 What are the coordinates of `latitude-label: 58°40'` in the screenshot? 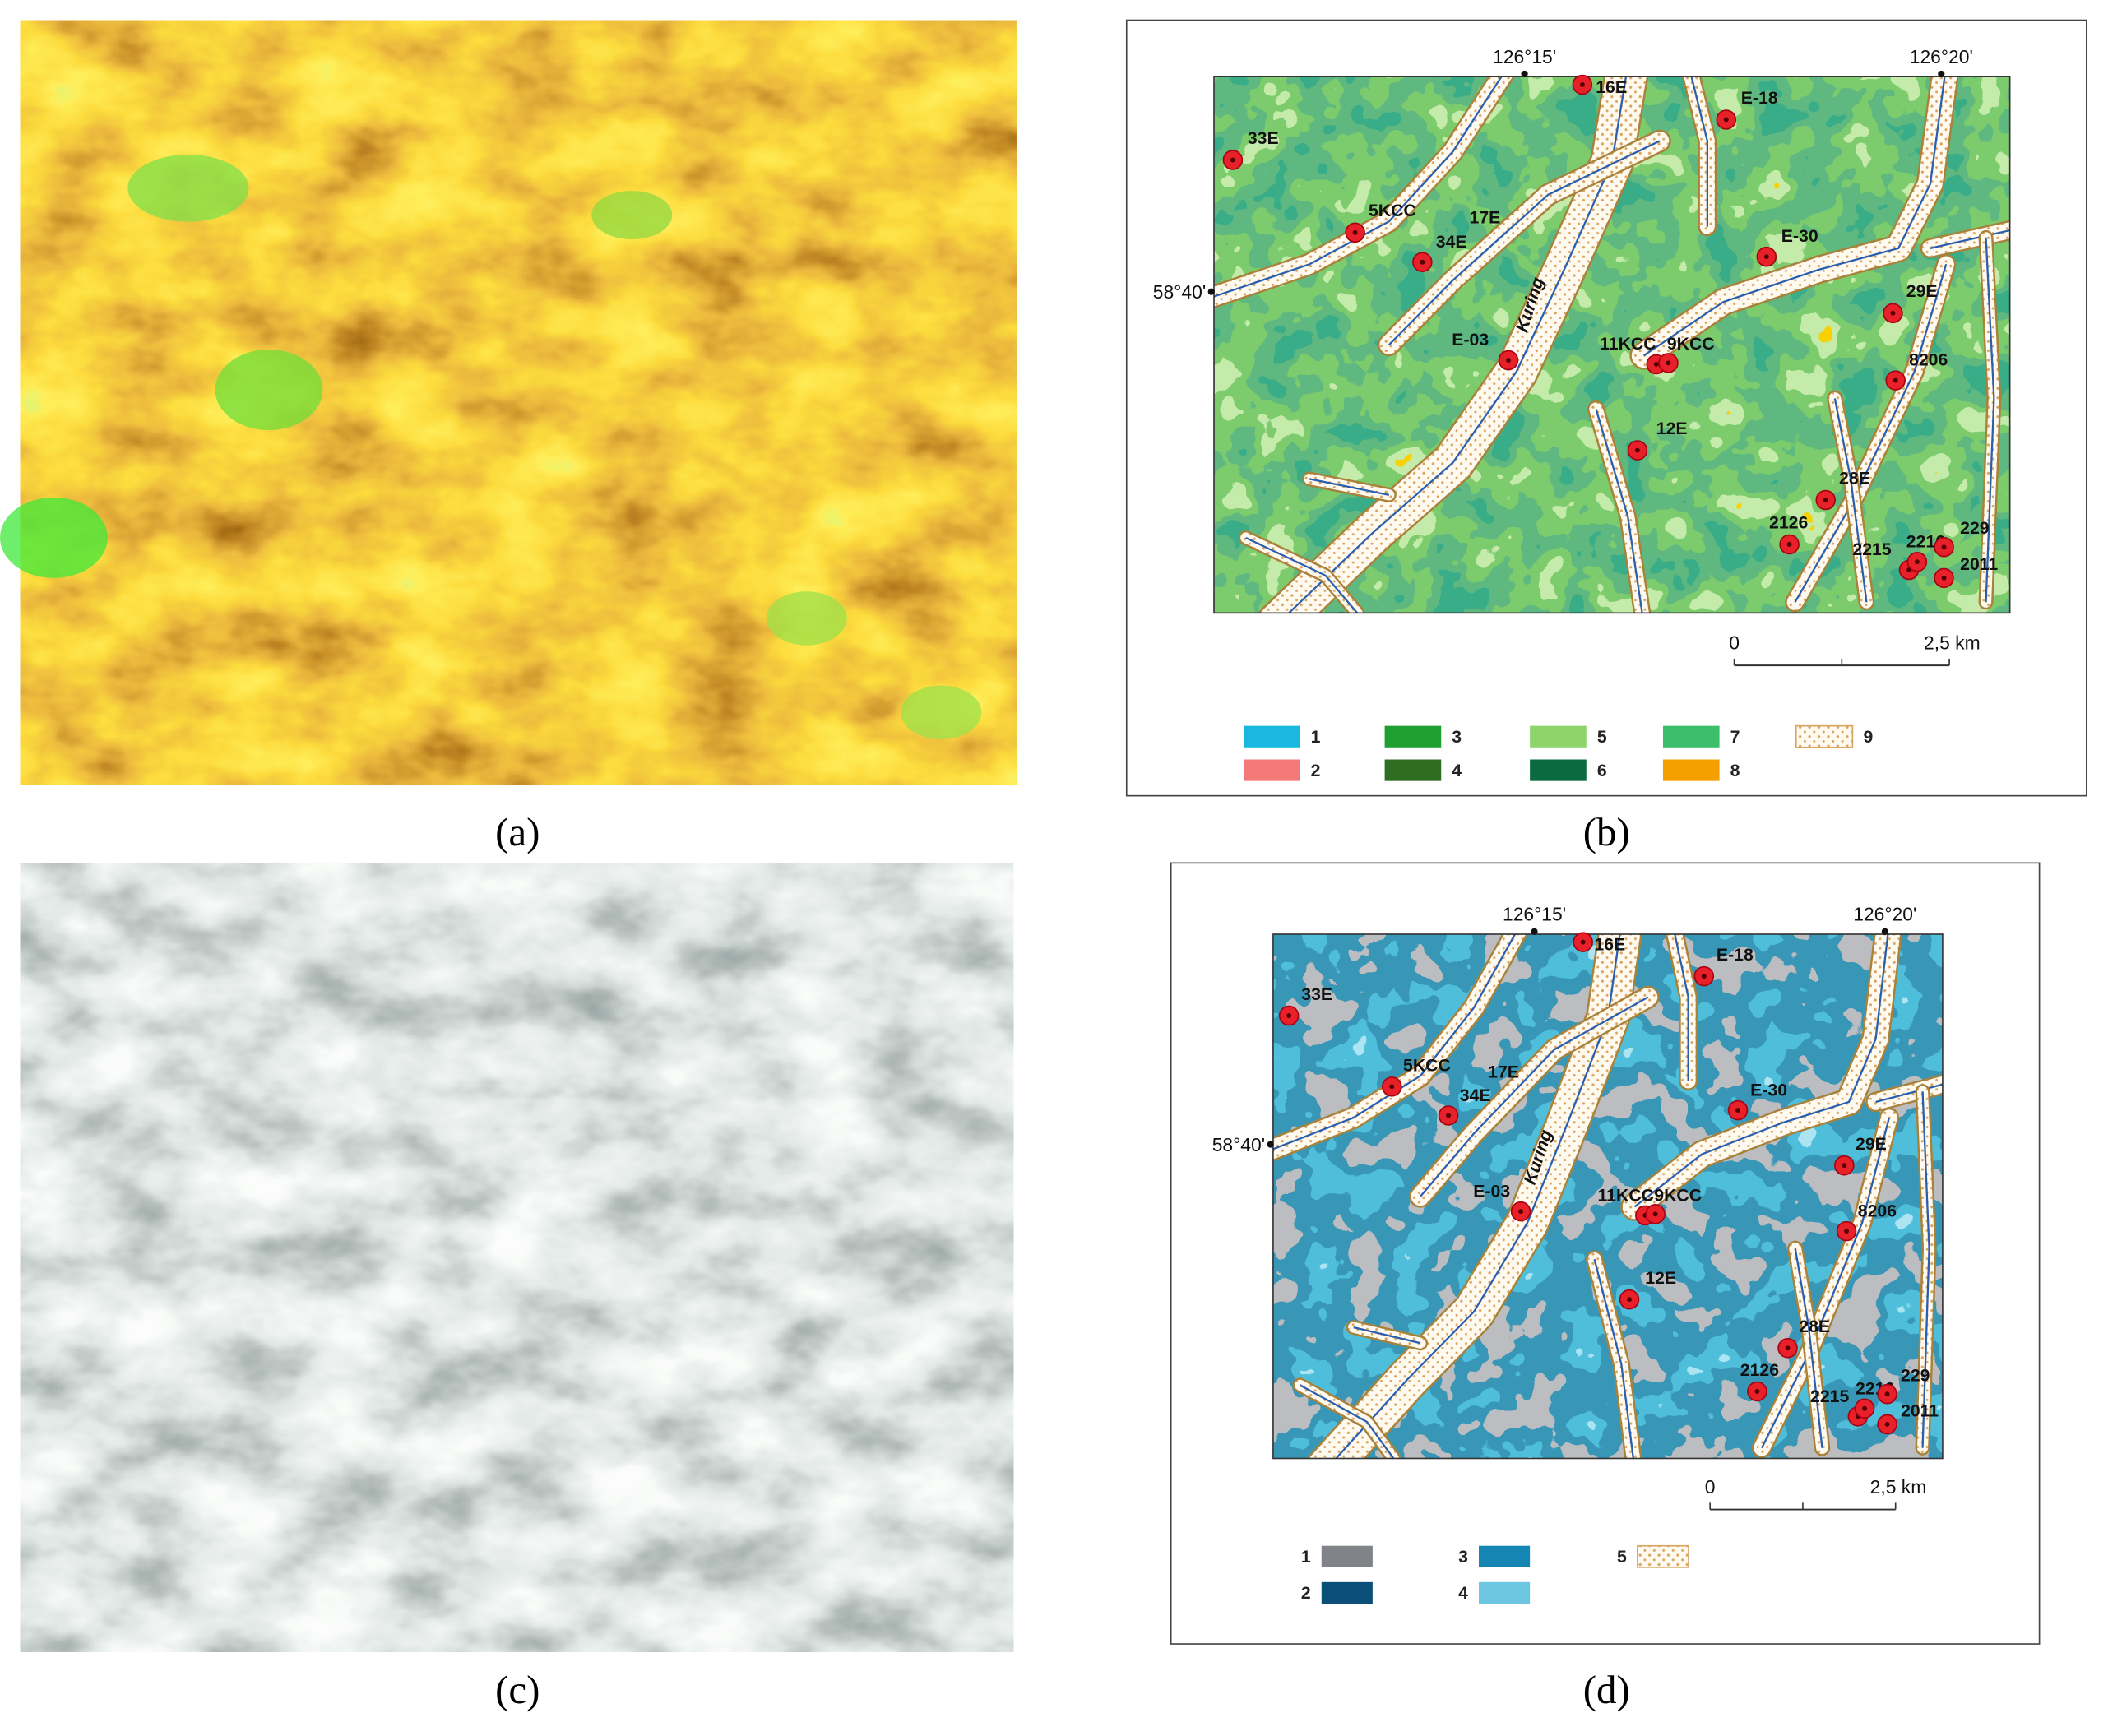 It's located at (1179, 292).